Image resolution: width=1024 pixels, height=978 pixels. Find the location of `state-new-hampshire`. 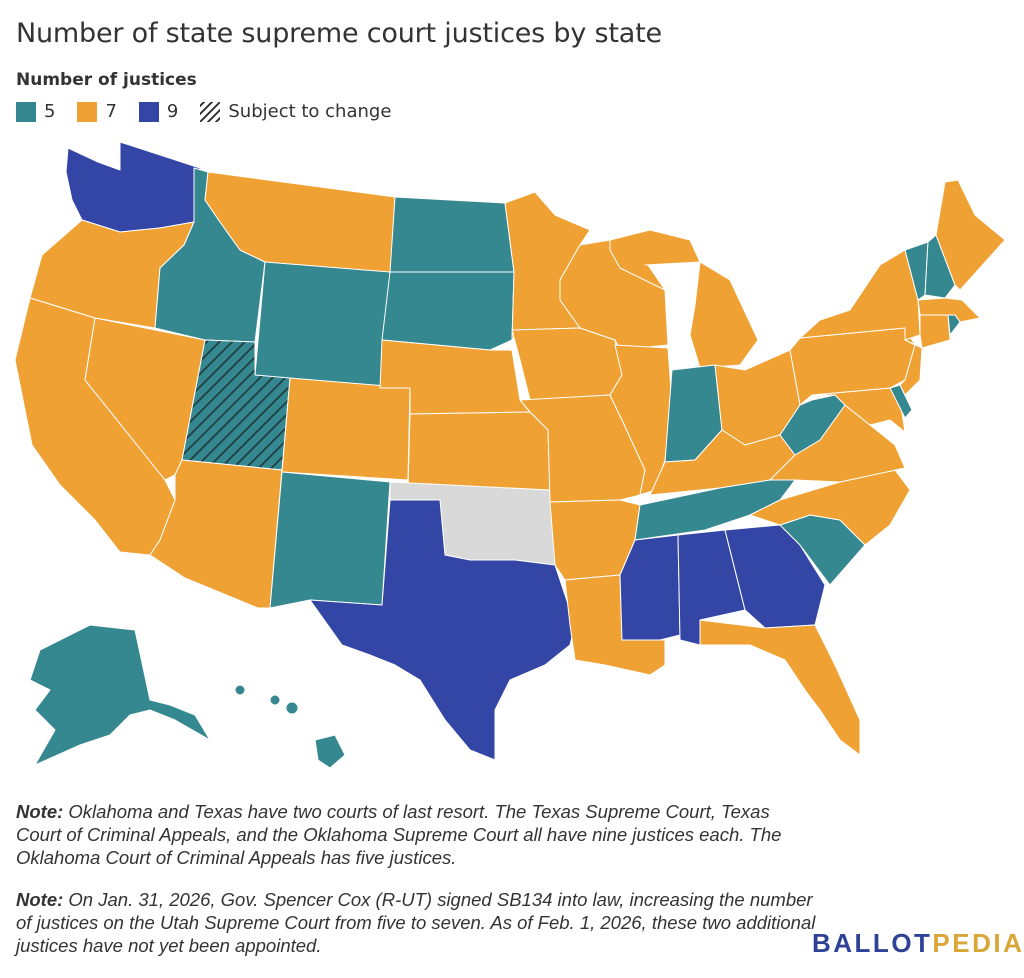

state-new-hampshire is located at coordinates (940, 266).